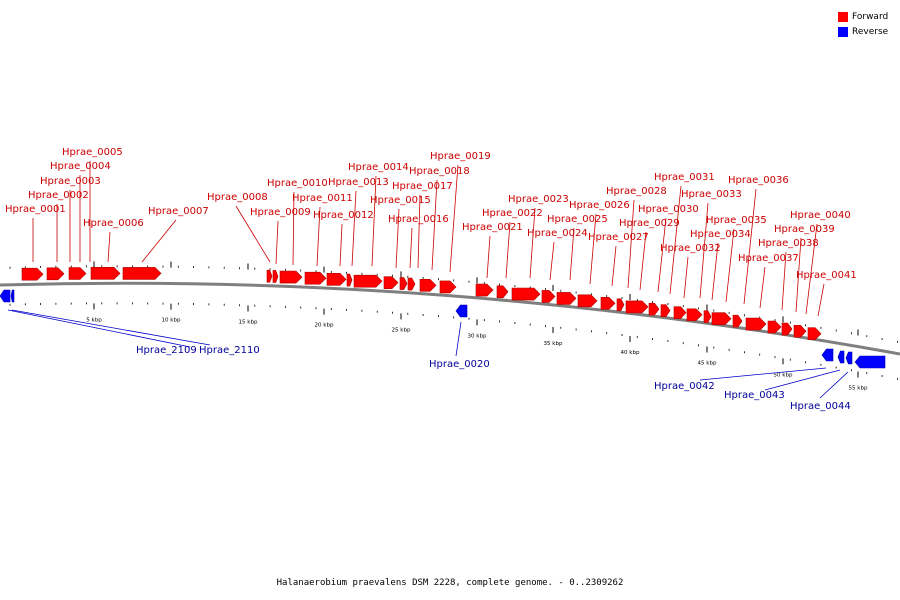  Describe the element at coordinates (668, 209) in the screenshot. I see `forward-gene-label: Hprae_0030` at that location.